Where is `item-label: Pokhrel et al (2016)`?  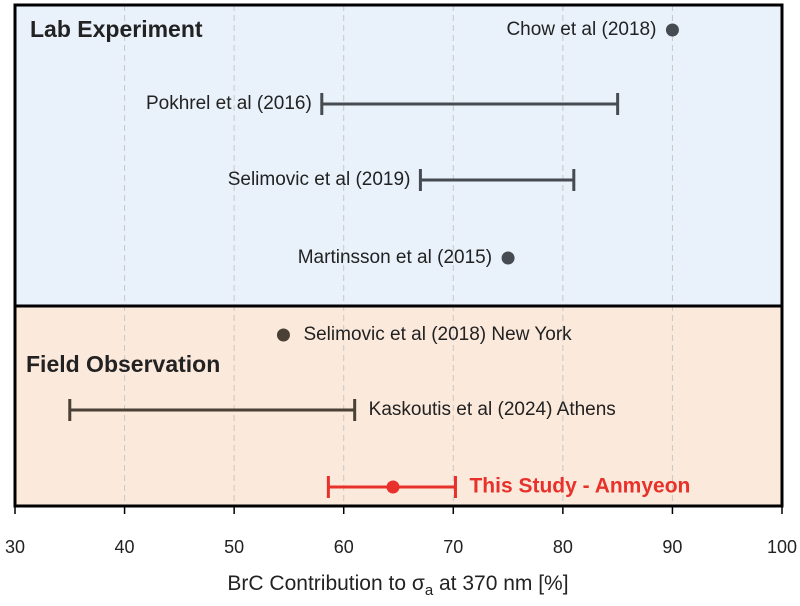 item-label: Pokhrel et al (2016) is located at coordinates (229, 103).